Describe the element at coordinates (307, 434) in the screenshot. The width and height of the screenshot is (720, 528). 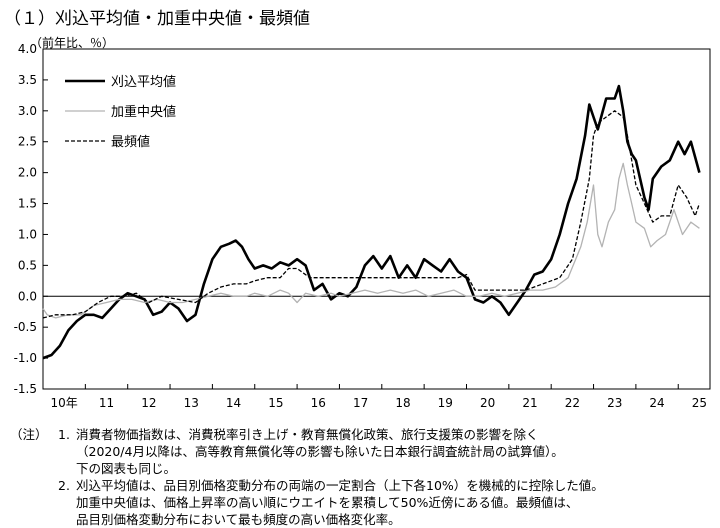
I see `footnote-line: 消費者物価指数は、消費税率引き上げ・教育無償化政策、旅行支援策の影響を除く` at that location.